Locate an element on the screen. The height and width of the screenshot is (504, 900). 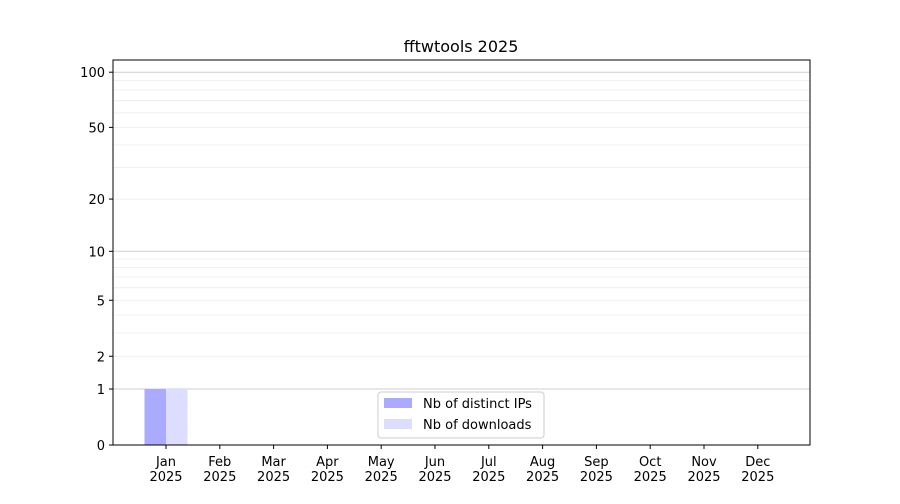
y-tick-label: 10 is located at coordinates (96, 252).